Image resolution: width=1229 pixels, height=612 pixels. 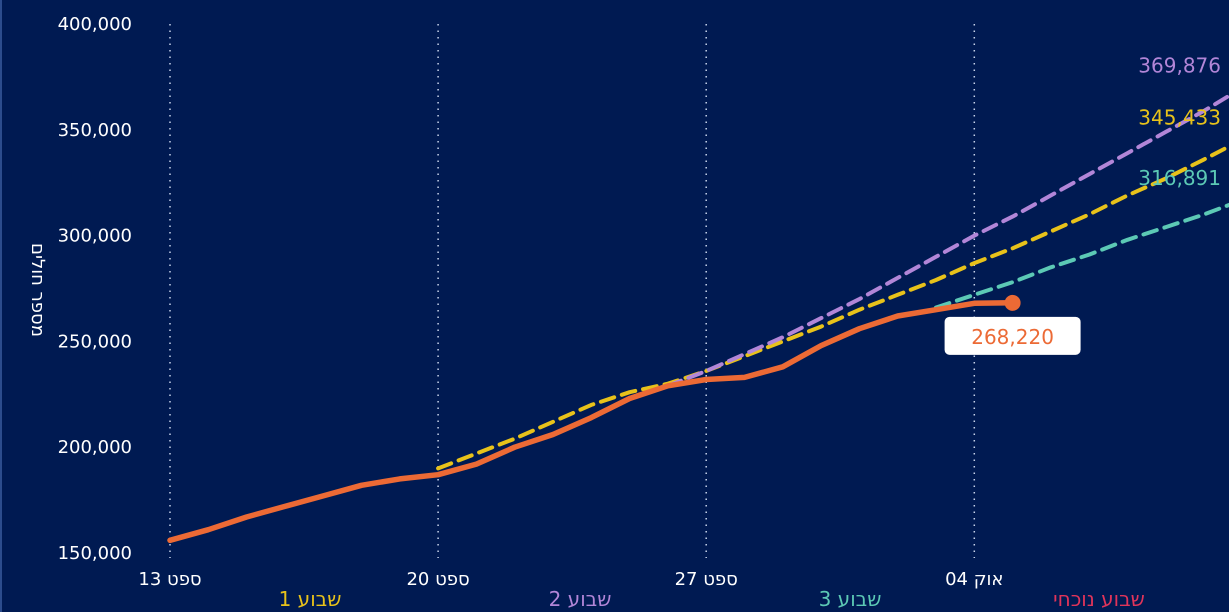 I want to click on y-tick-label: 350,000, so click(x=95, y=130).